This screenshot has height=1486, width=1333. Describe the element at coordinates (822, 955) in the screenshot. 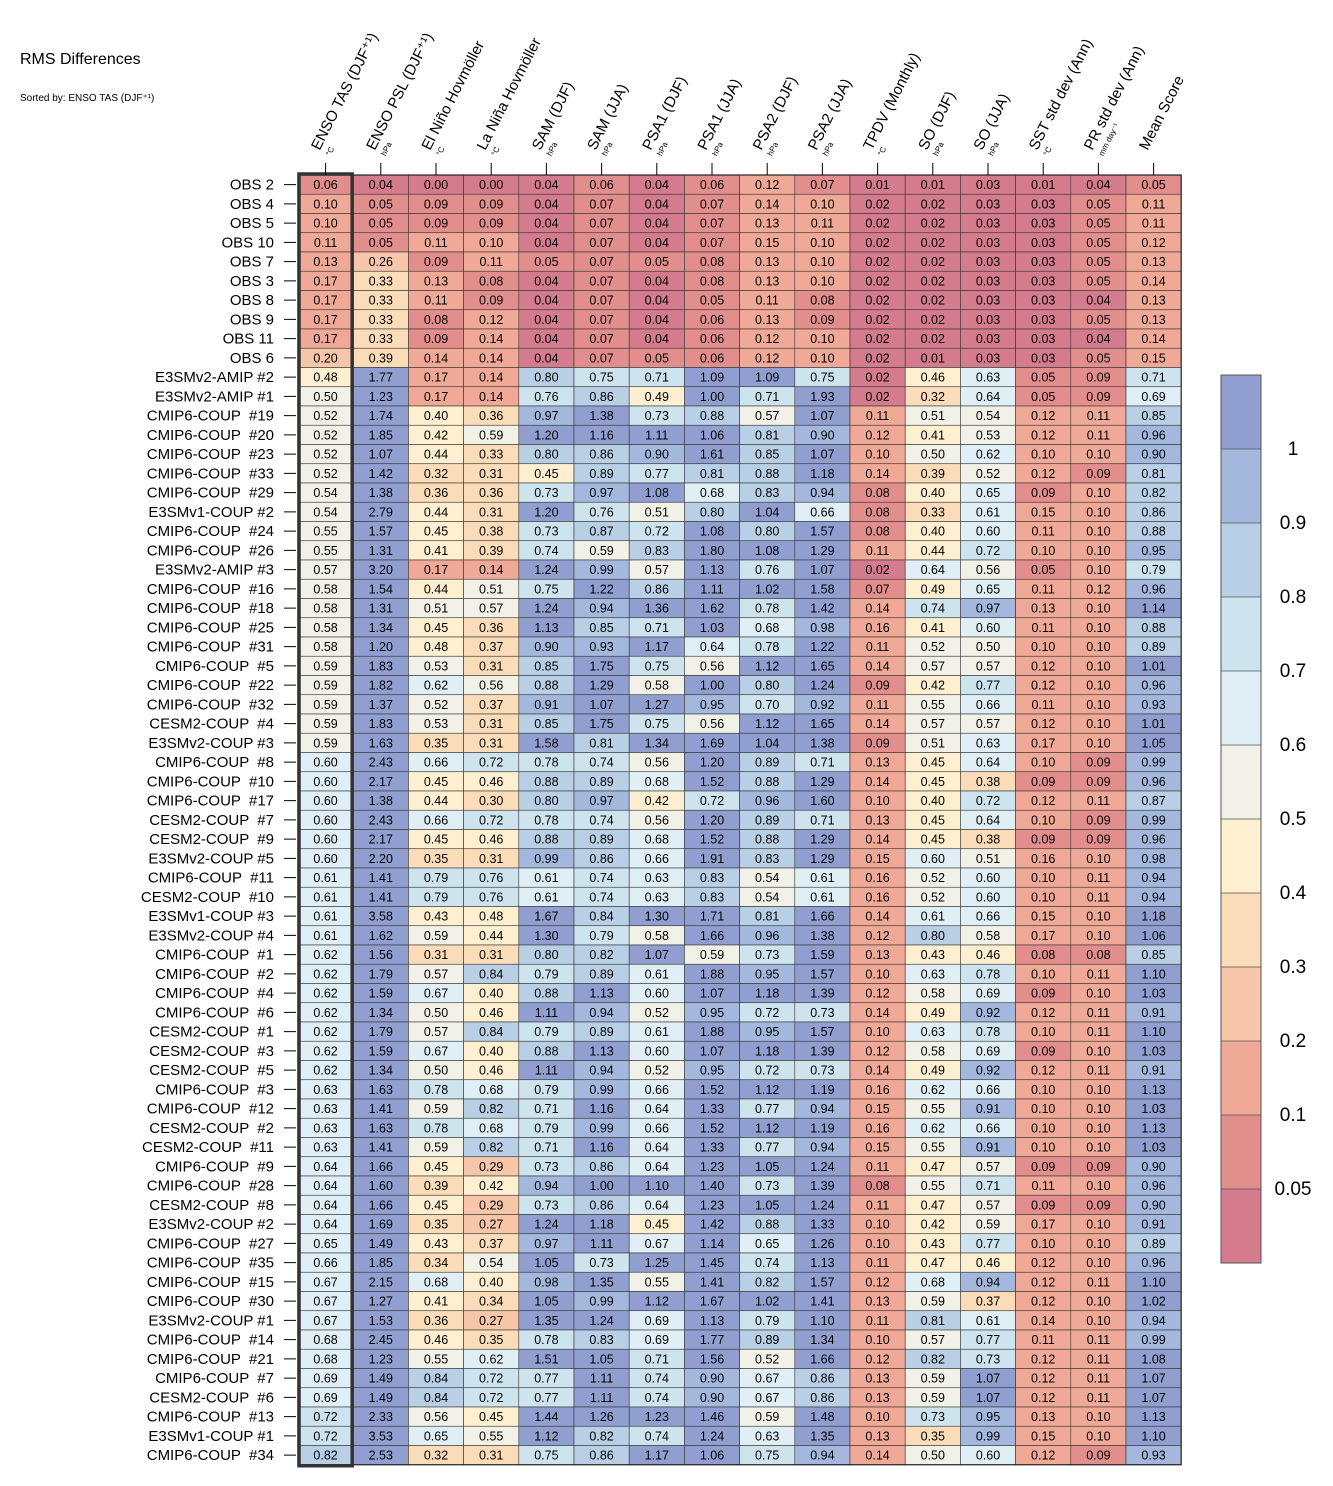

I see `cell-value-label: 1.59` at that location.